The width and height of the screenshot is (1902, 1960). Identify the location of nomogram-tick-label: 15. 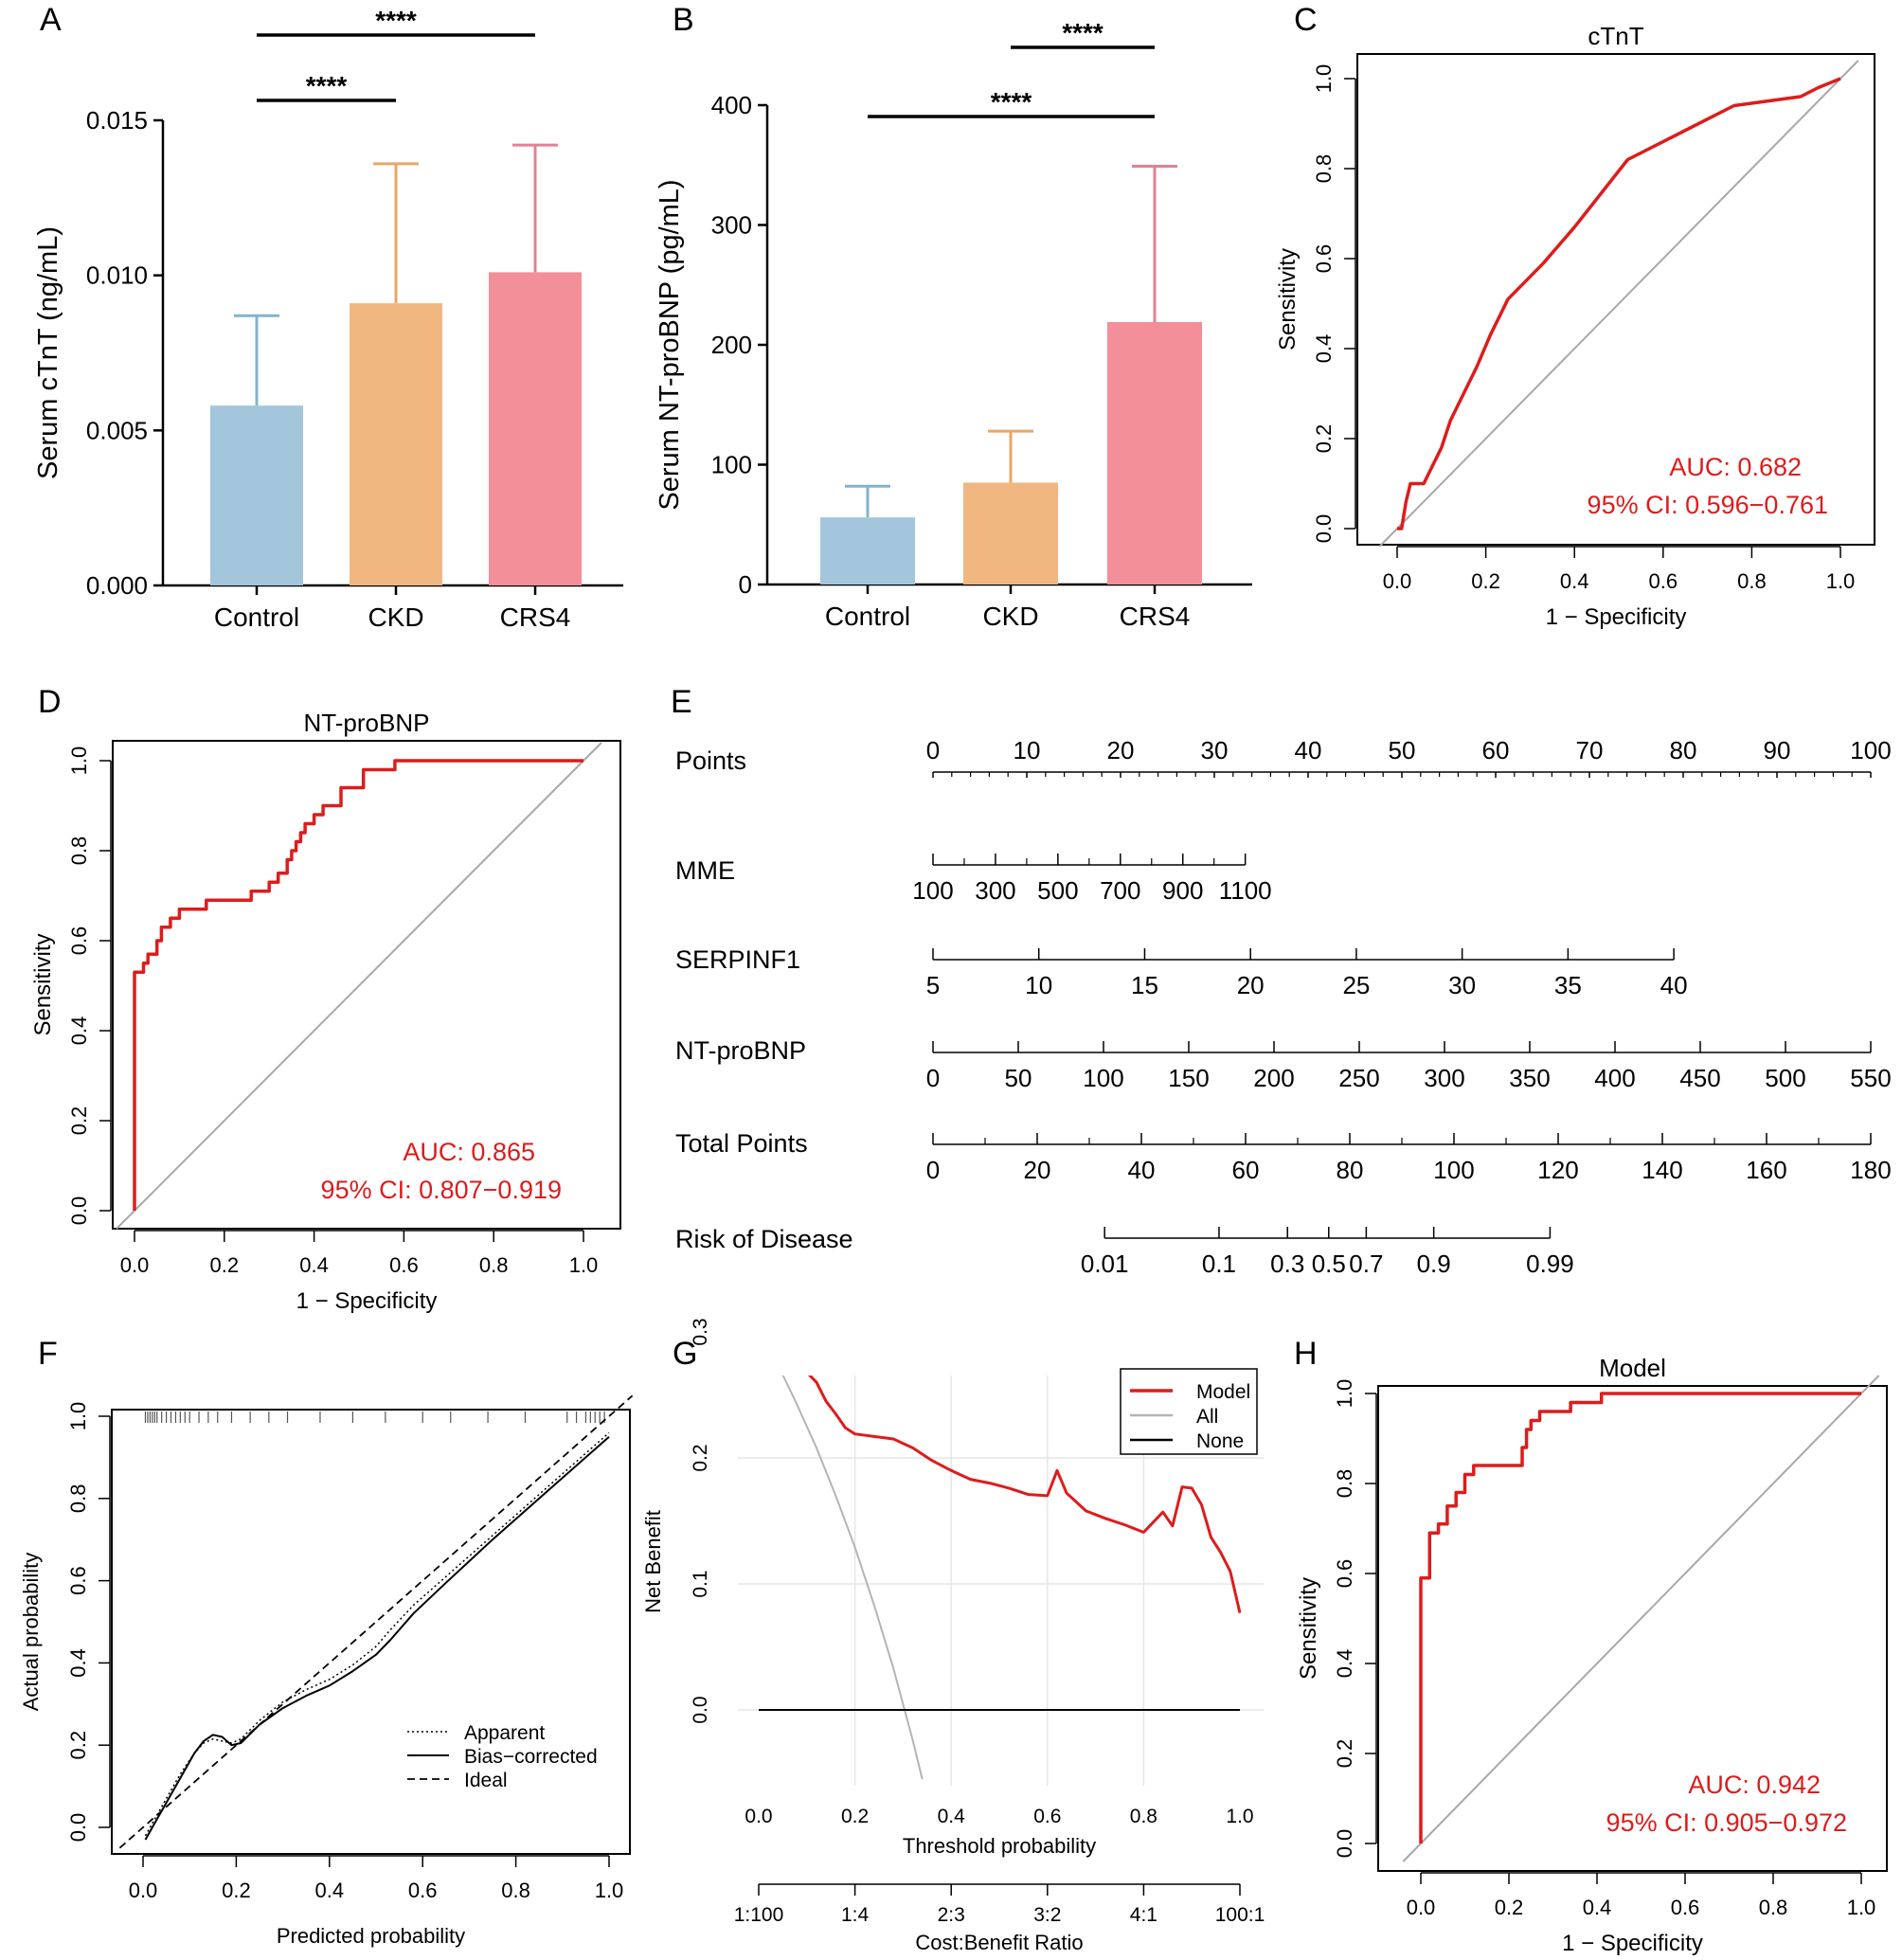
(1145, 985).